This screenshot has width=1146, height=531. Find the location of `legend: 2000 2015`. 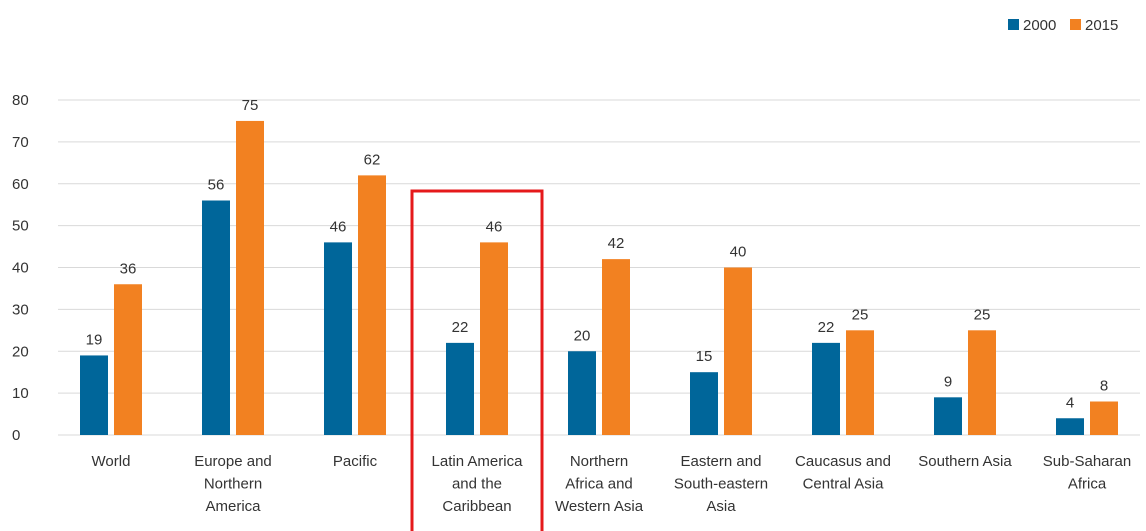

legend: 2000 2015 is located at coordinates (1063, 25).